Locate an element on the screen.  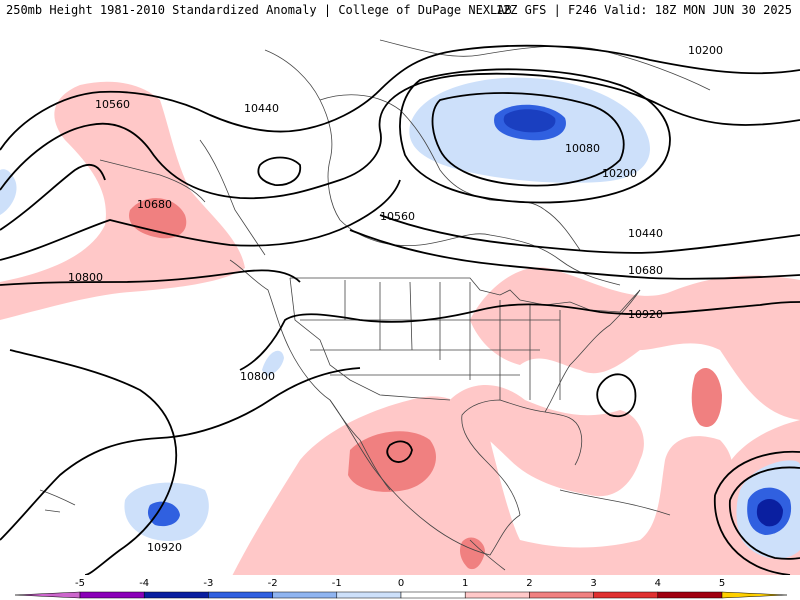
legend-tick-label: -4 is located at coordinates (144, 583).